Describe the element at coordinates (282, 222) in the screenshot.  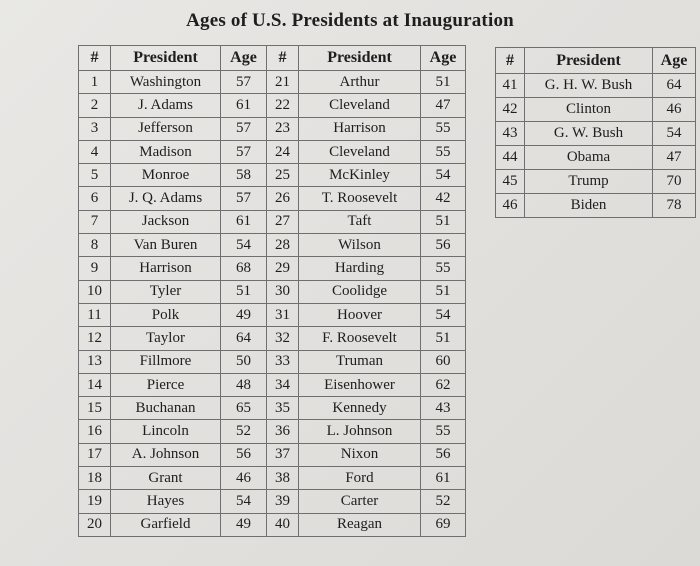
I see `cell-number: 27` at that location.